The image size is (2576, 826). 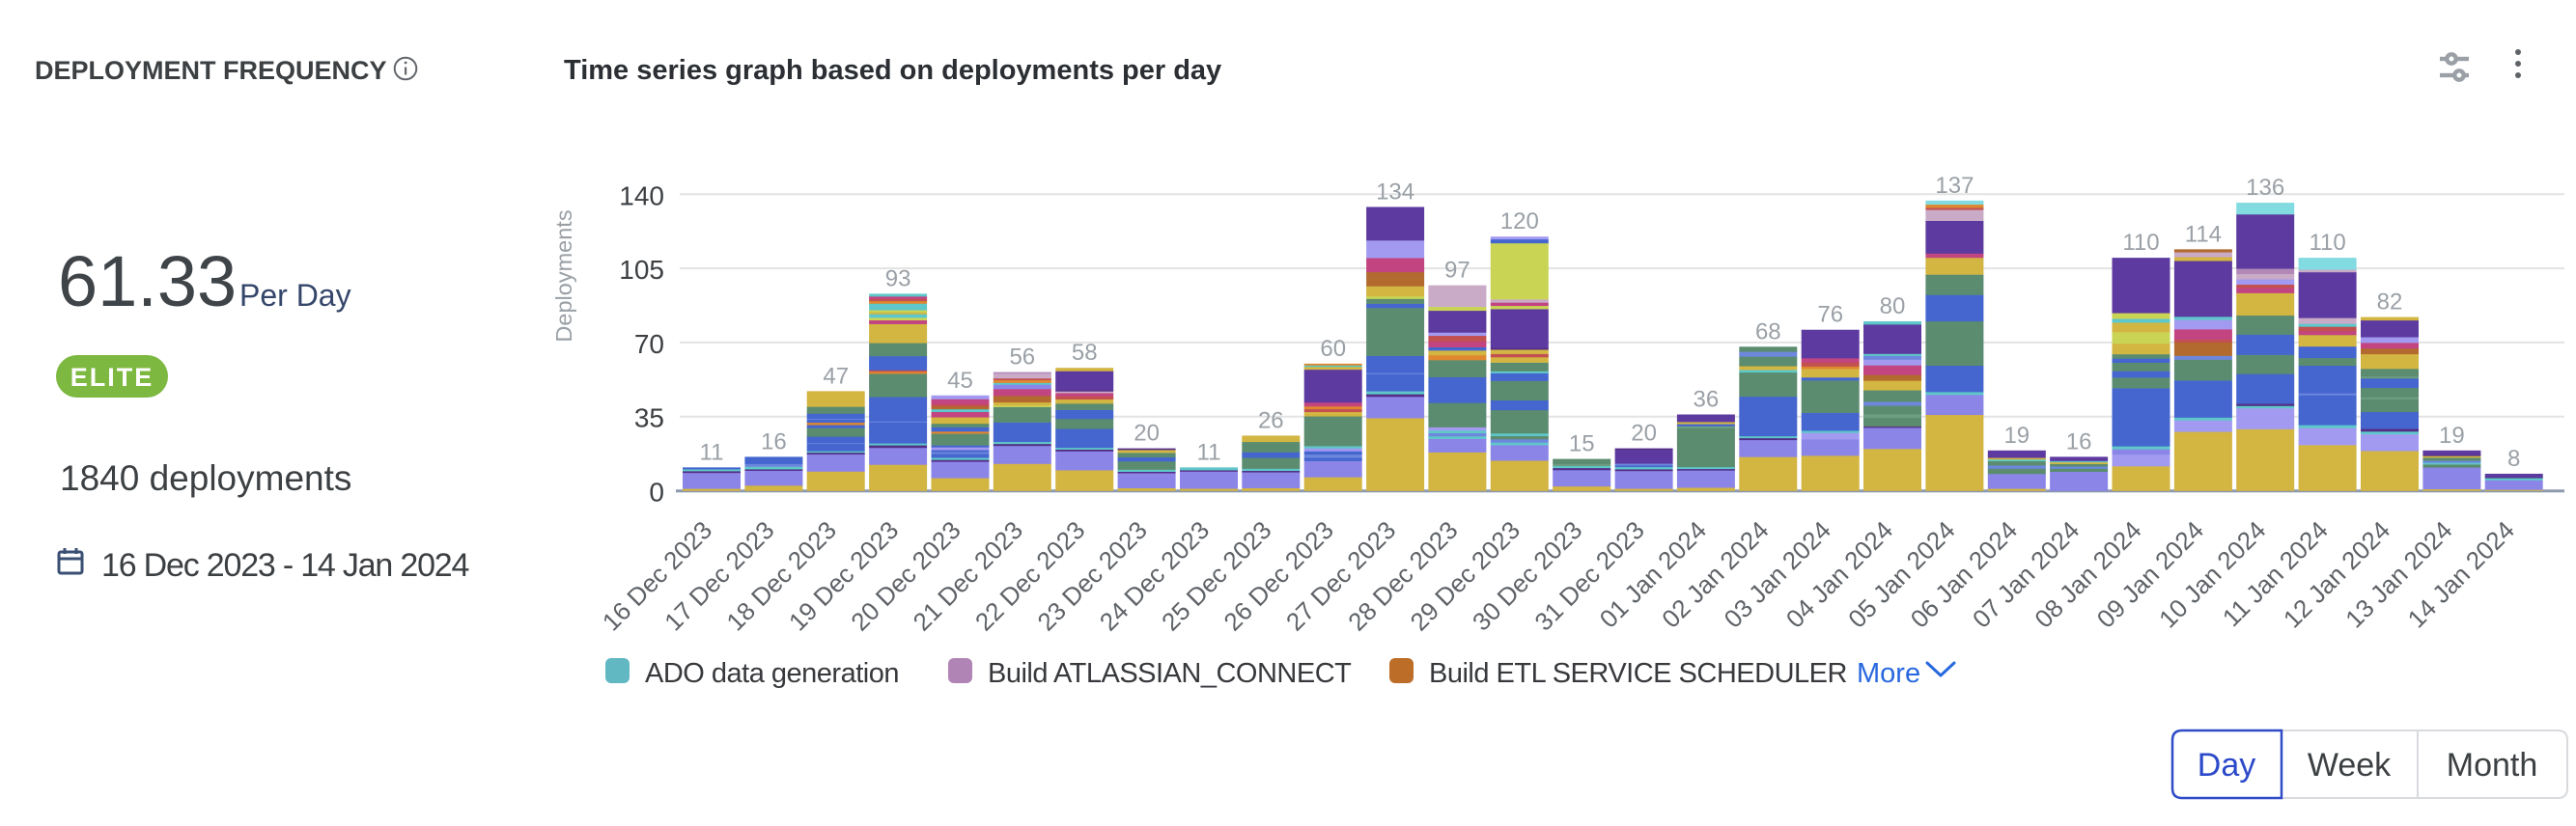 What do you see at coordinates (642, 270) in the screenshot?
I see `svg-text: 105` at bounding box center [642, 270].